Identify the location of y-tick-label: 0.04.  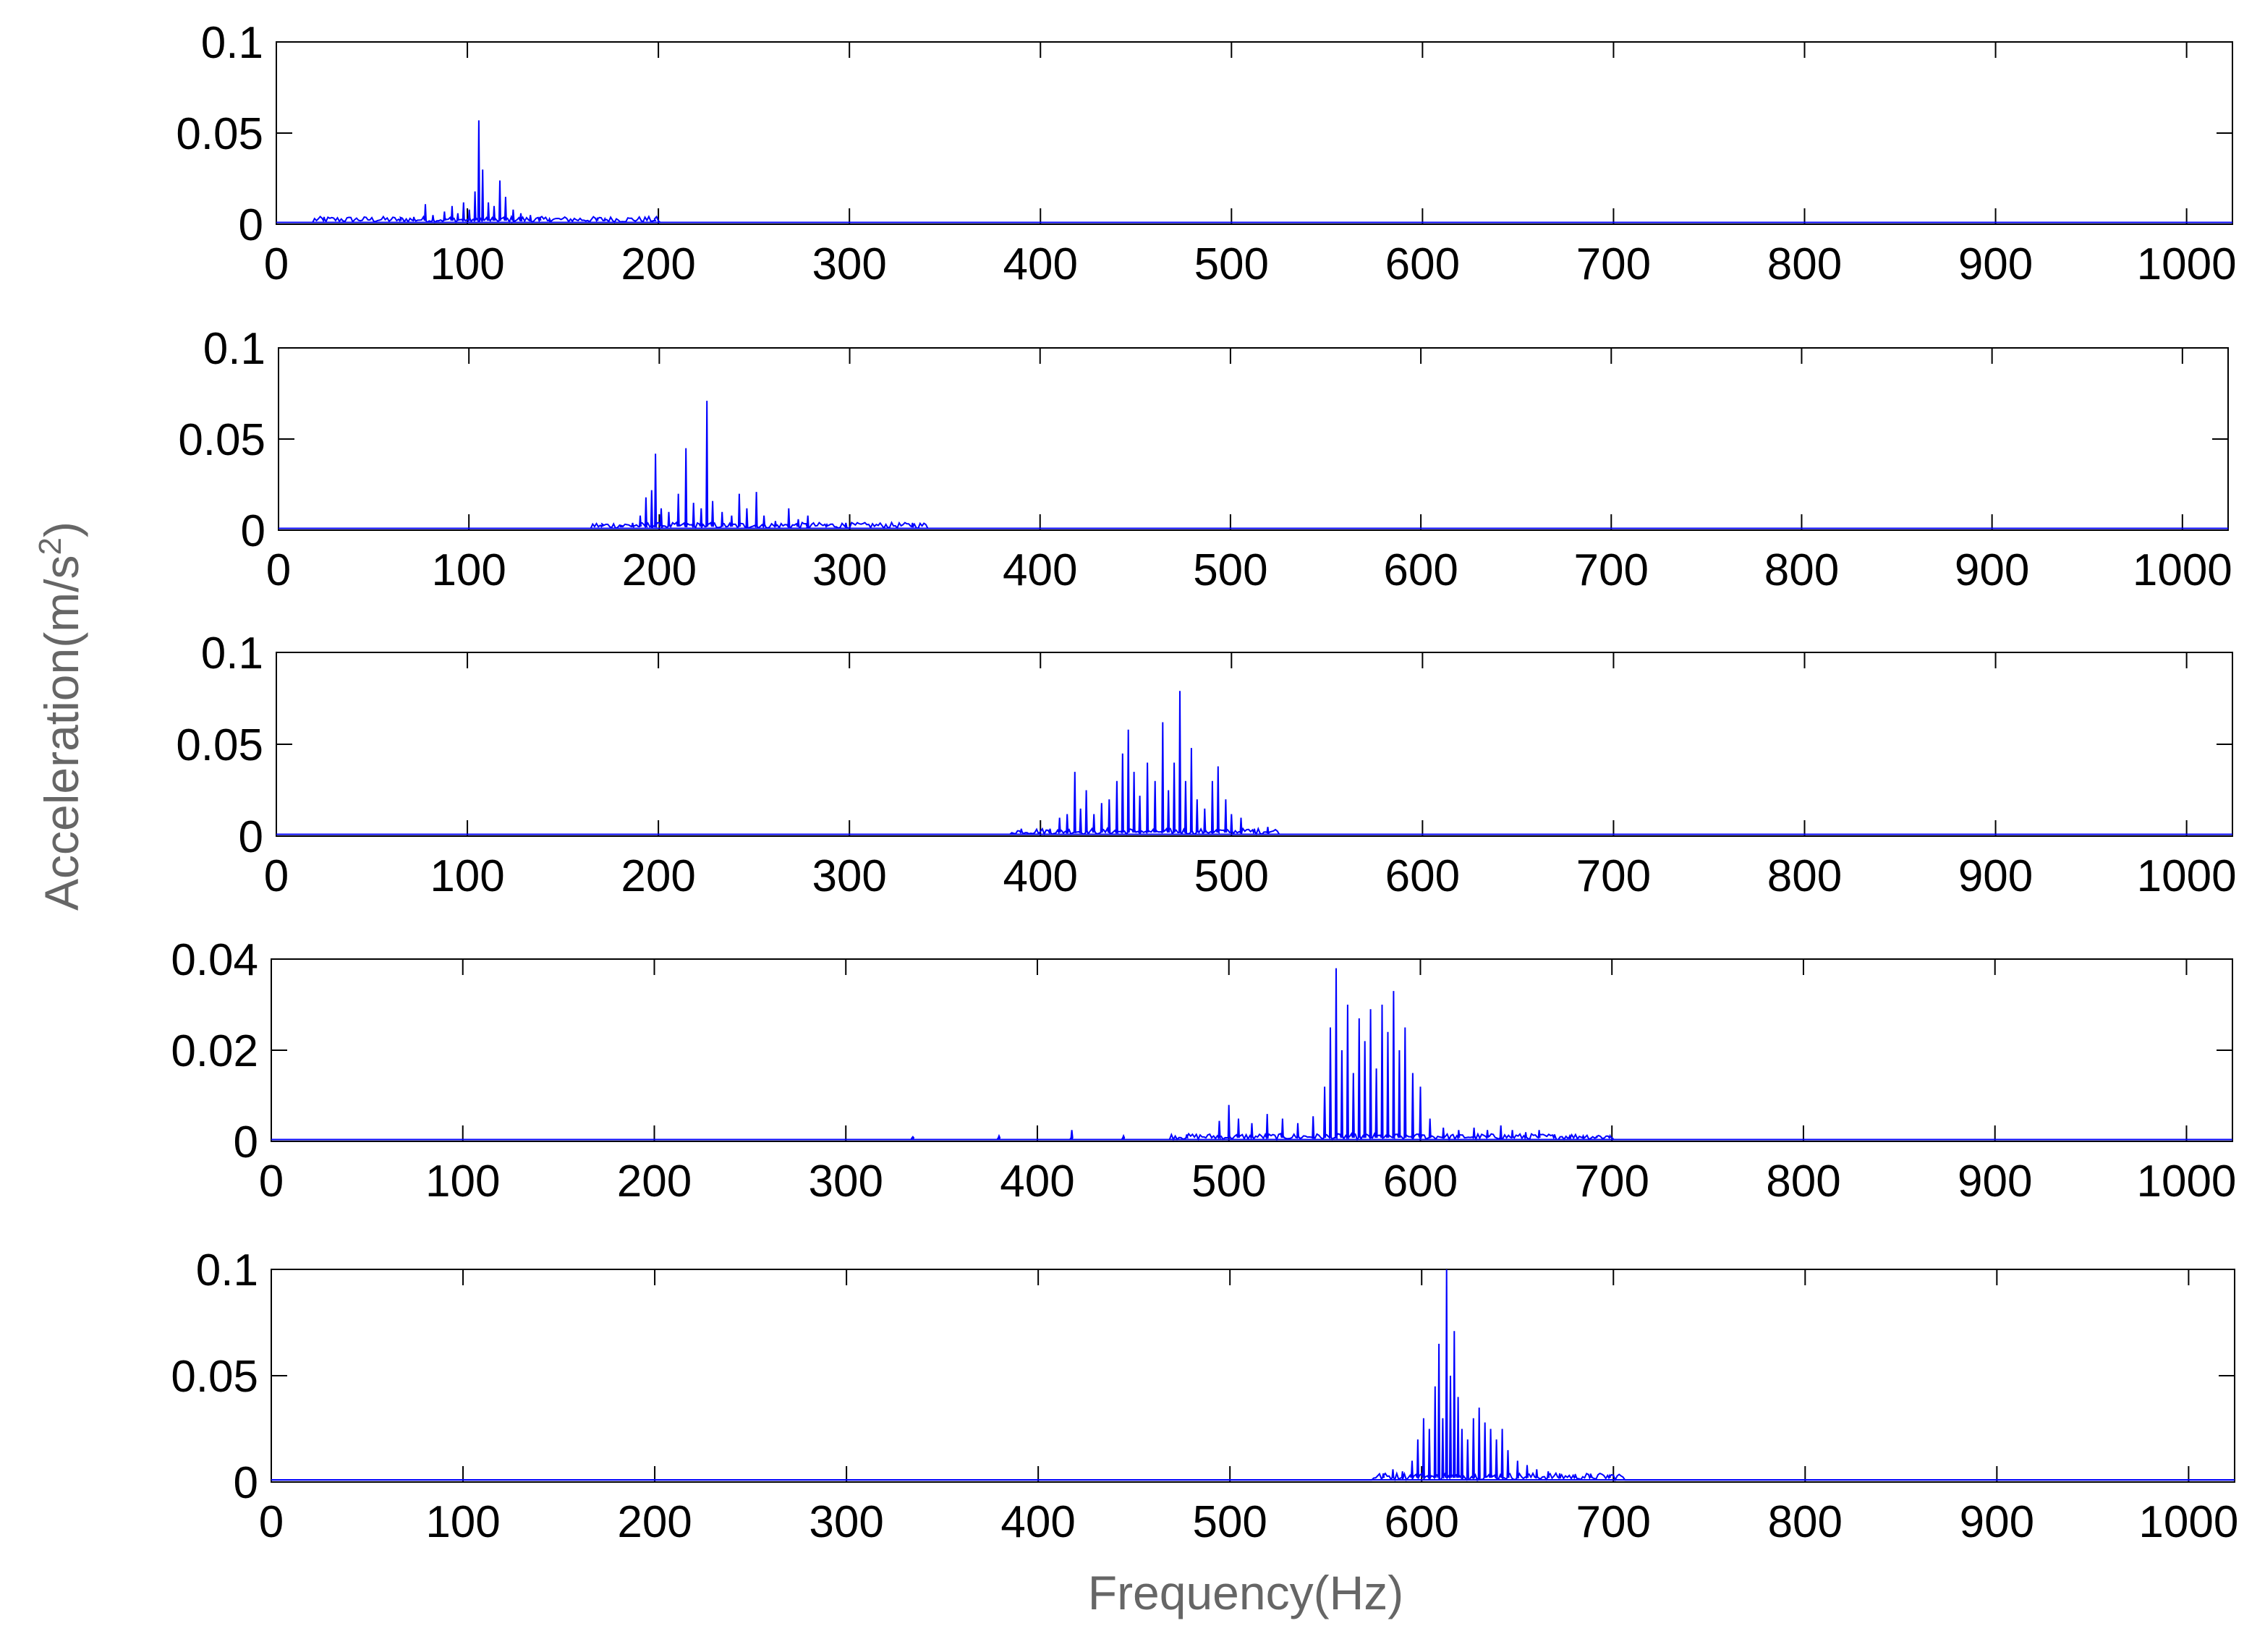
(214, 960).